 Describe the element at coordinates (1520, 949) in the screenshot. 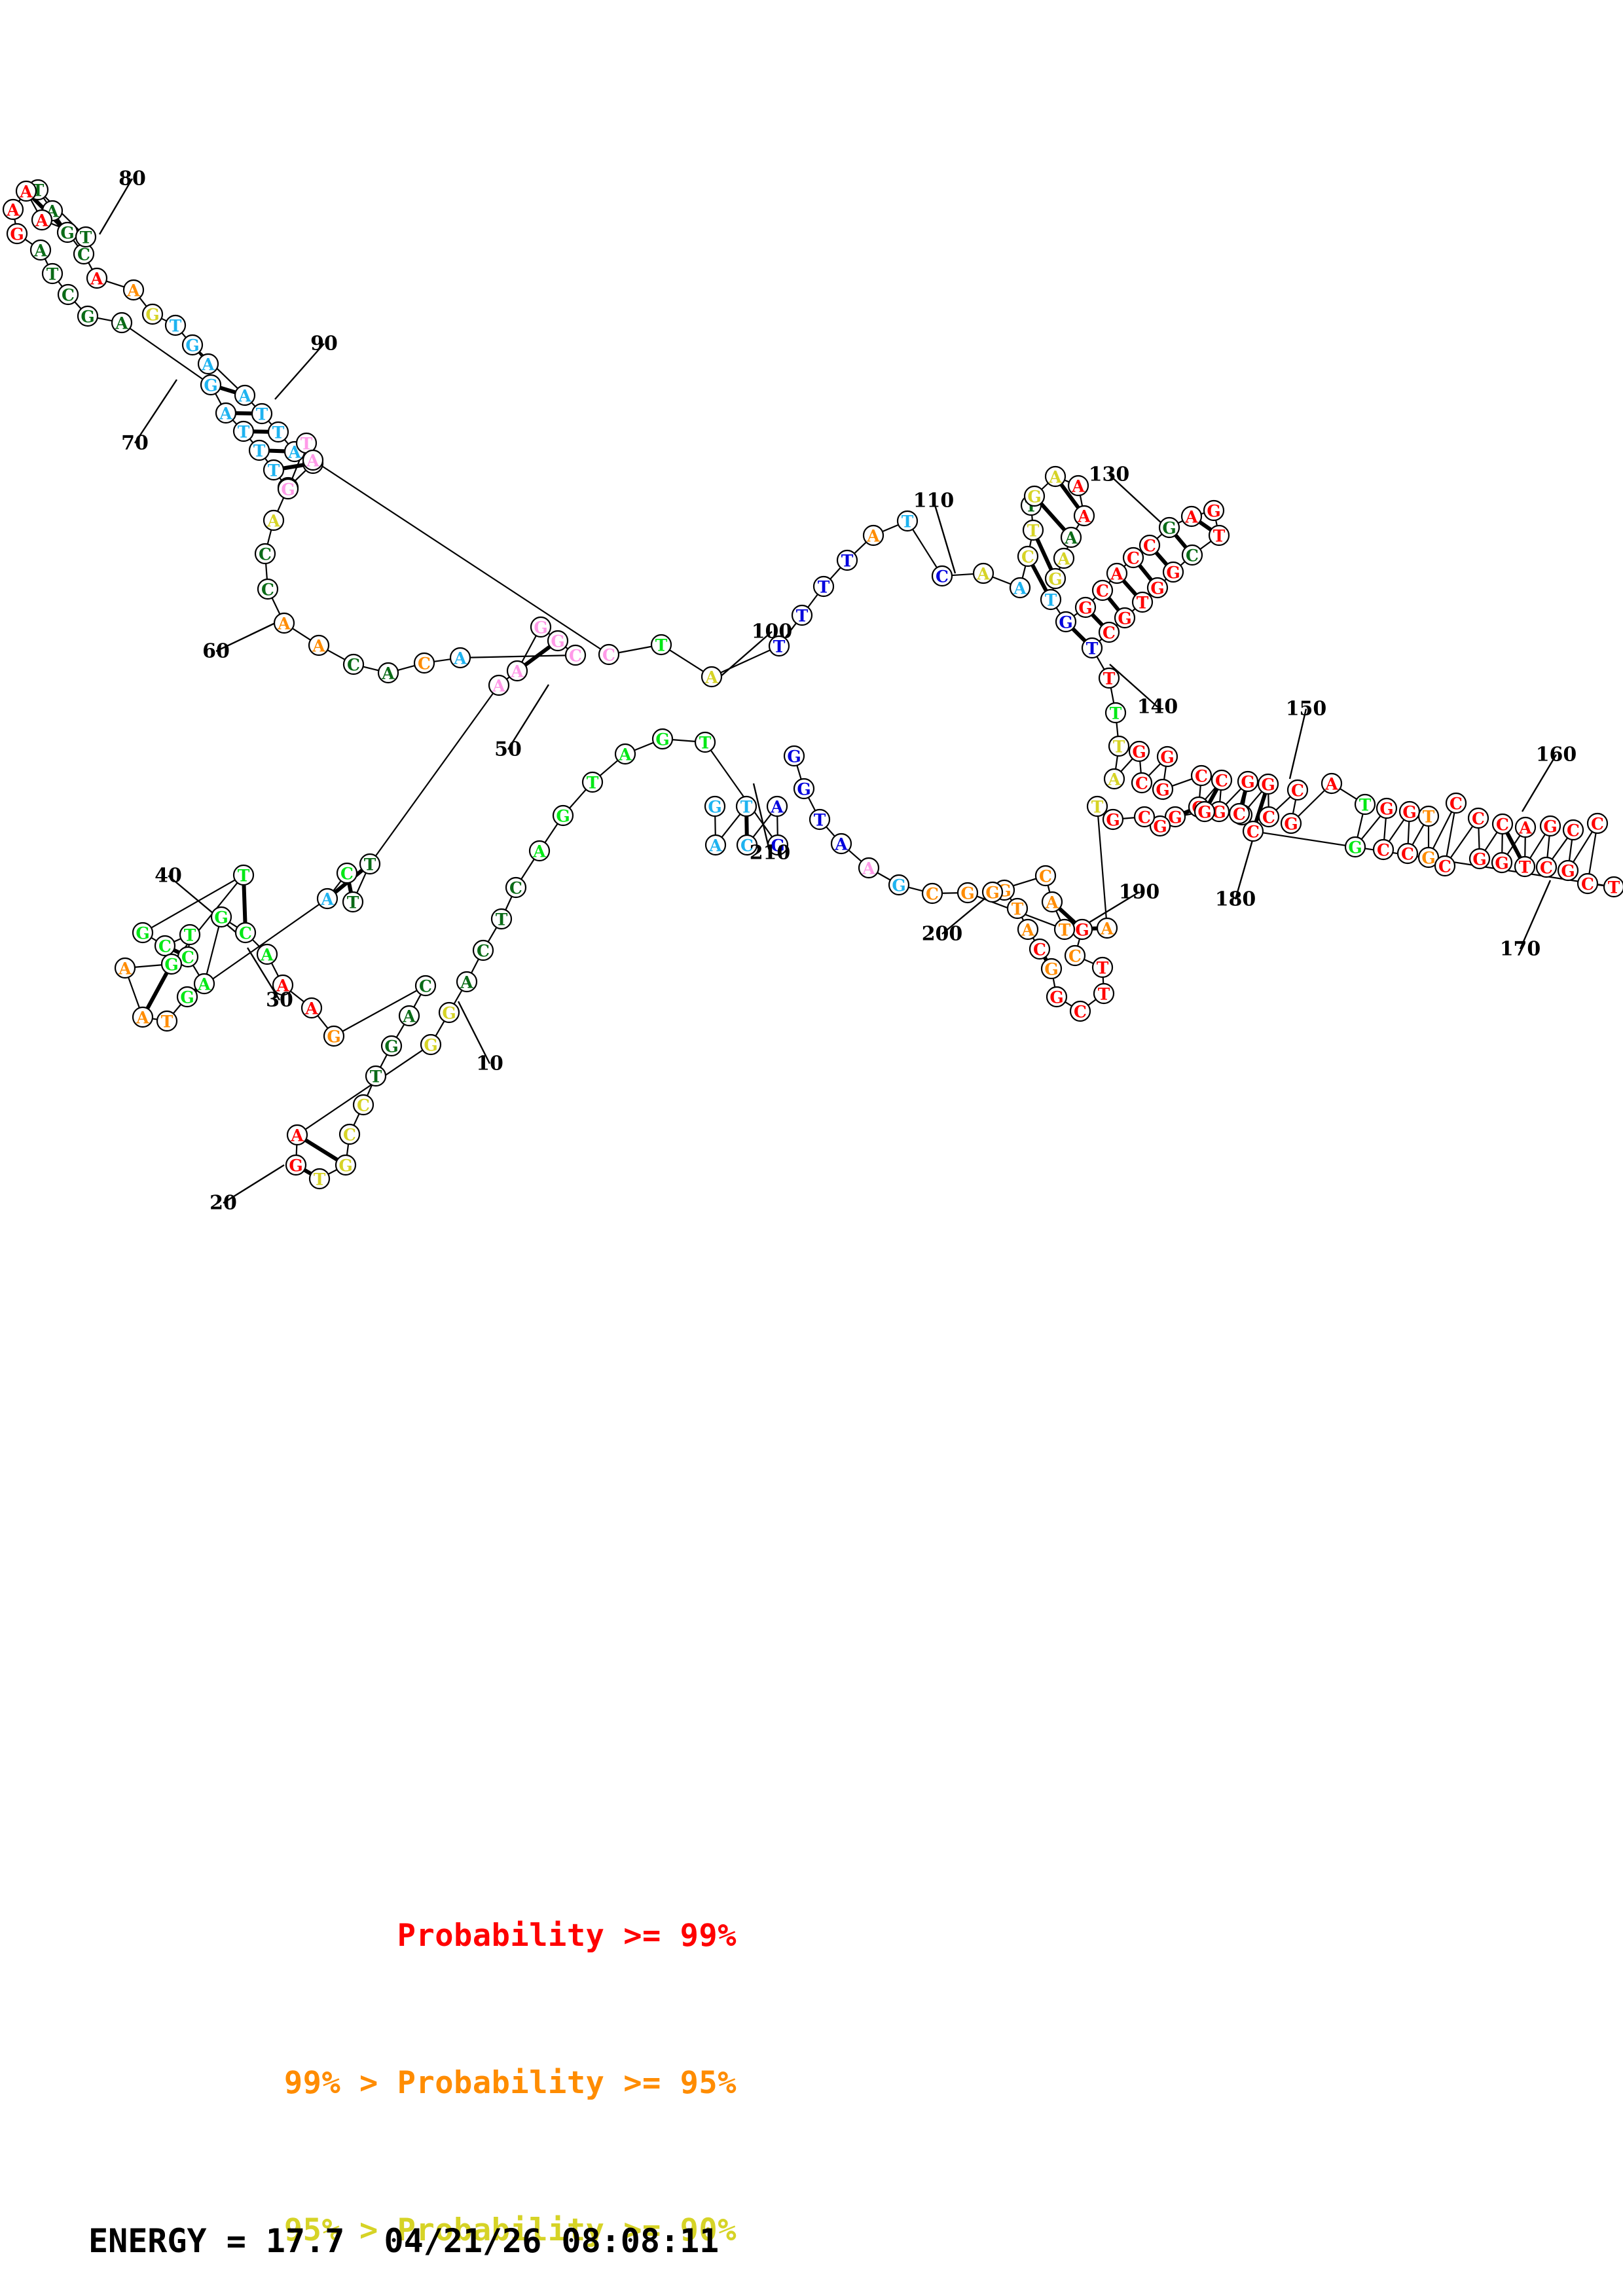

I see `position-label-170: 170` at that location.